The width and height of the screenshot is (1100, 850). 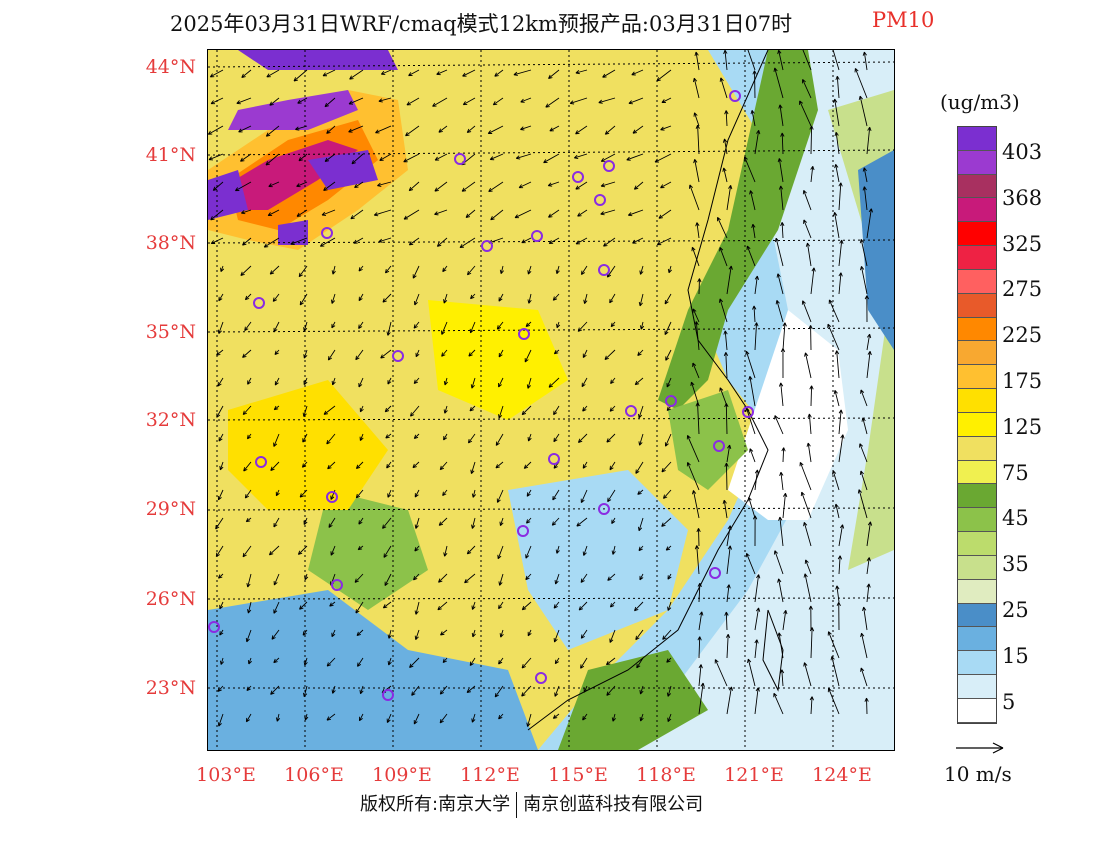 What do you see at coordinates (1022, 335) in the screenshot?
I see `colorbar-label: 225` at bounding box center [1022, 335].